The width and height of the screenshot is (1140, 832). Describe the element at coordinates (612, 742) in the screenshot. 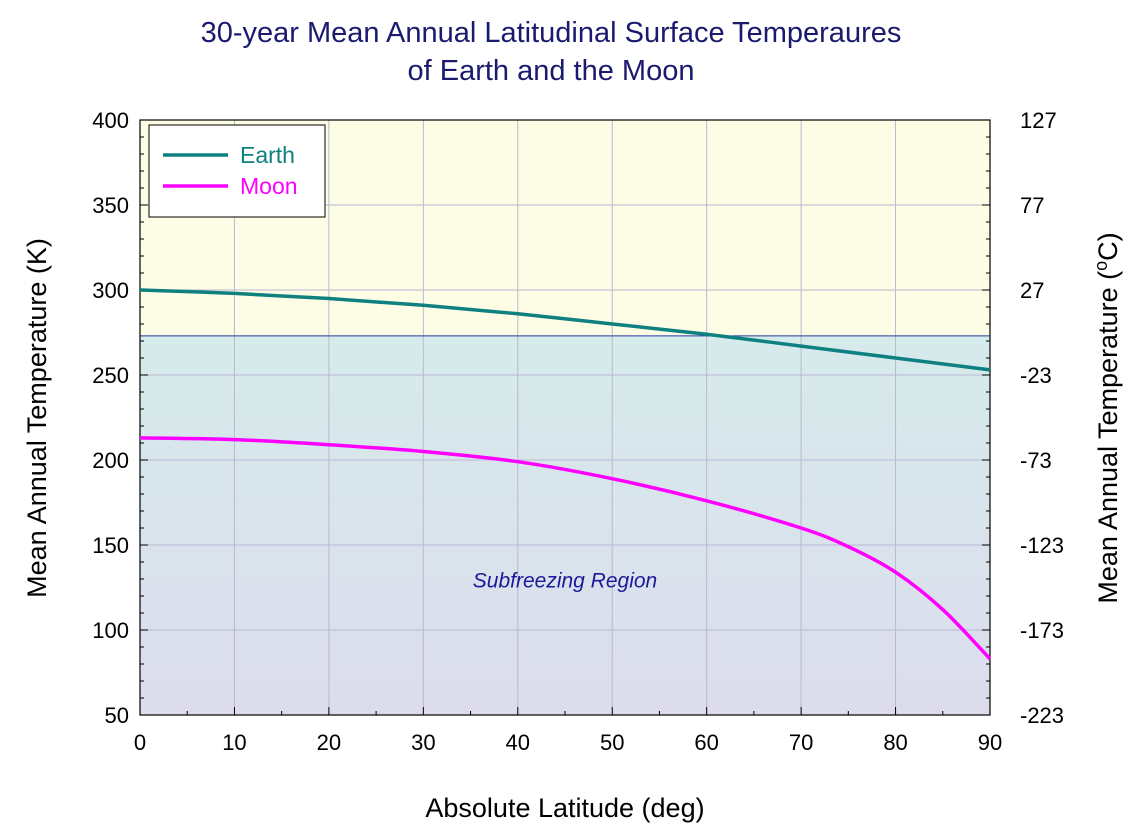

I see `x-tick-label: 50` at that location.